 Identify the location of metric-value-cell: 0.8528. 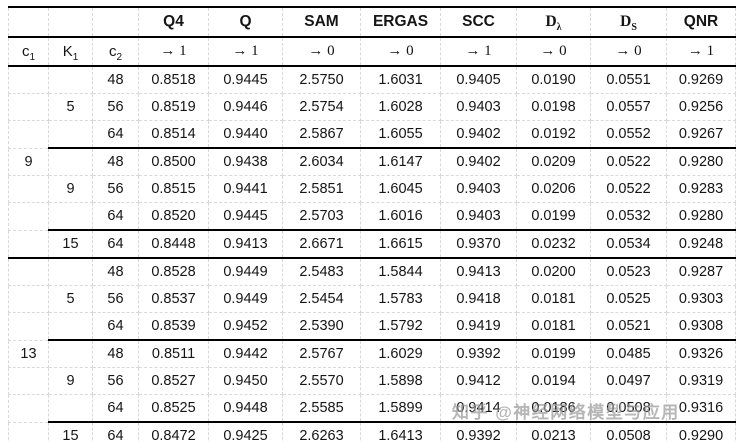
(173, 271).